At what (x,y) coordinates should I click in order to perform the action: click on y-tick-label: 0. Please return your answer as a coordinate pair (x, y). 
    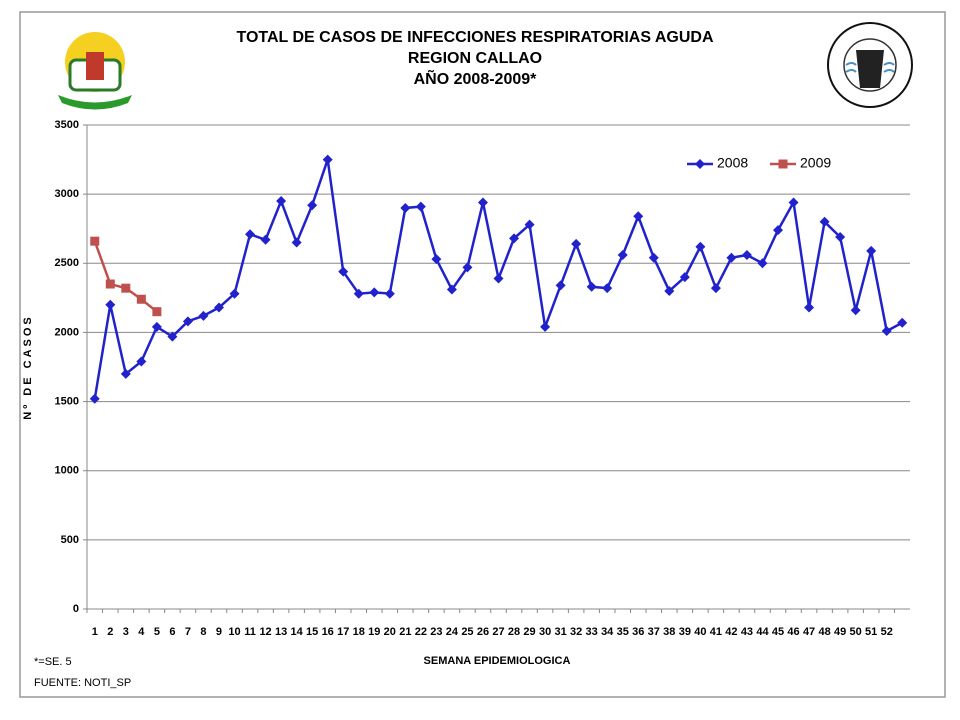
    Looking at the image, I should click on (76, 609).